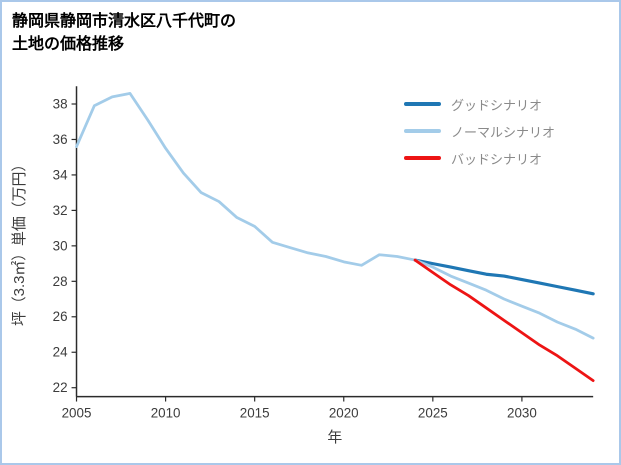  What do you see at coordinates (68, 45) in the screenshot?
I see `chart-title-line2: 土地の価格推移` at bounding box center [68, 45].